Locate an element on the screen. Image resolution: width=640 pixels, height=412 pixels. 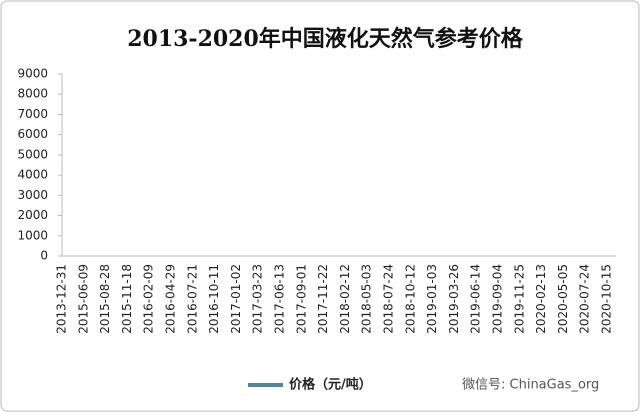
x-tick-label: 2019-06-14 is located at coordinates (476, 299).